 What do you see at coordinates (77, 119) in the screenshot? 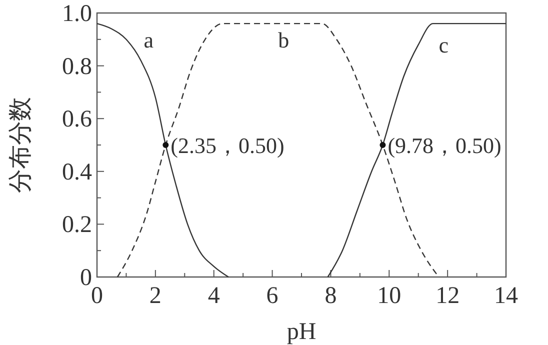
I see `y-tick-label: 0.6` at bounding box center [77, 119].